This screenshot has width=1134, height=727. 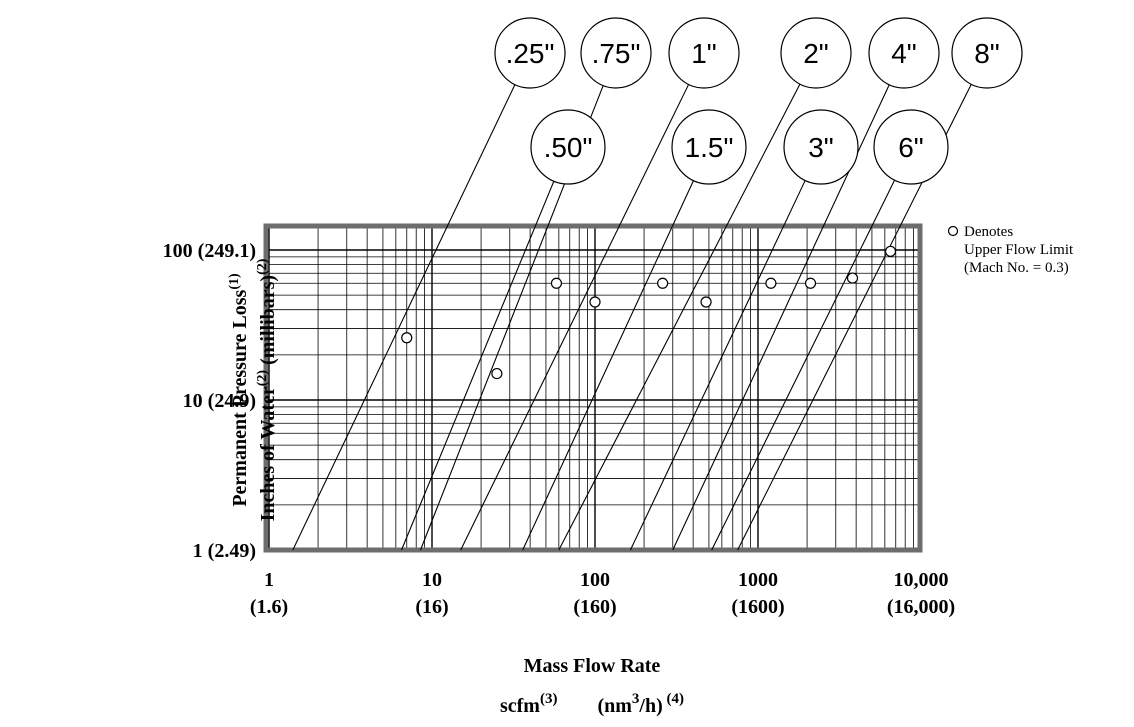 I want to click on y-tick-label: 1 (2.49), so click(x=224, y=551).